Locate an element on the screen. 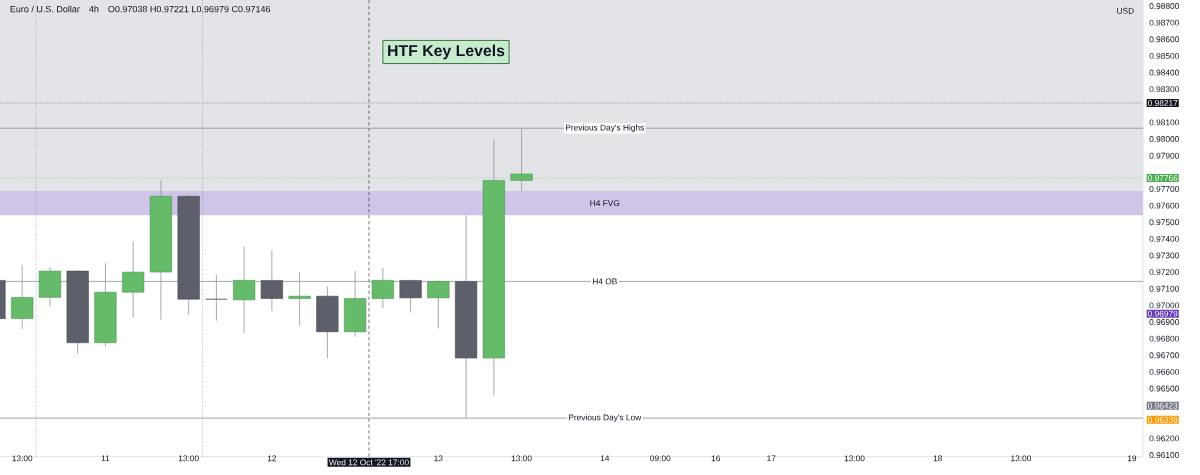 This screenshot has width=1200, height=475. annotation: HTF Key Levels is located at coordinates (446, 52).